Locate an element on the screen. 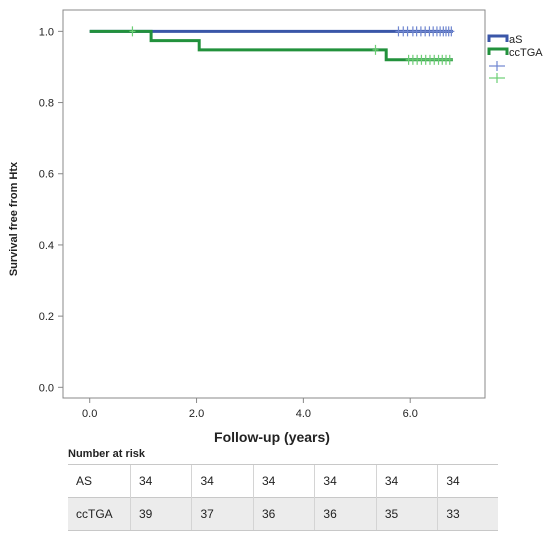 This screenshot has width=550, height=546. risk-row: ccTGA 39 37 36 36 35 33 is located at coordinates (283, 514).